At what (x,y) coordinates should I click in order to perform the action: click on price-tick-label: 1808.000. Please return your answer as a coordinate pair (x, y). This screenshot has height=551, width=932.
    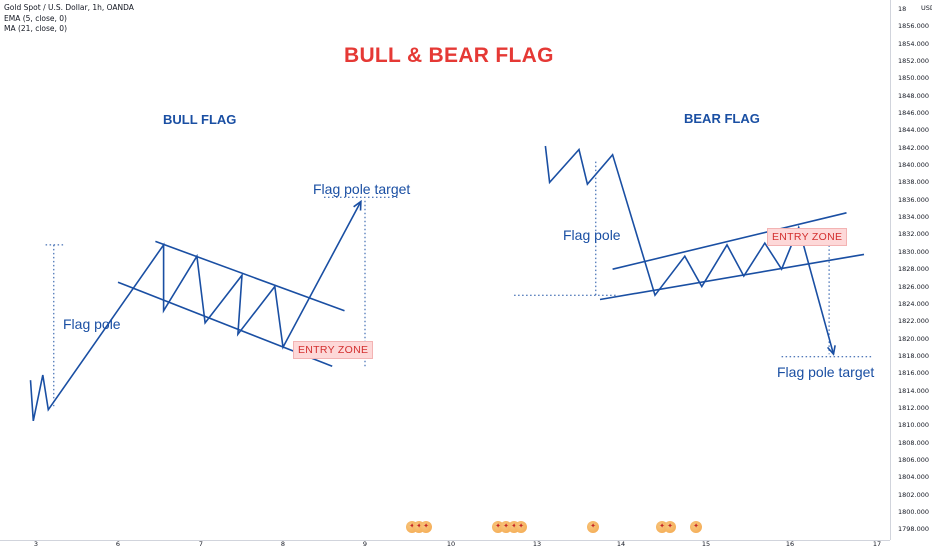
    Looking at the image, I should click on (914, 442).